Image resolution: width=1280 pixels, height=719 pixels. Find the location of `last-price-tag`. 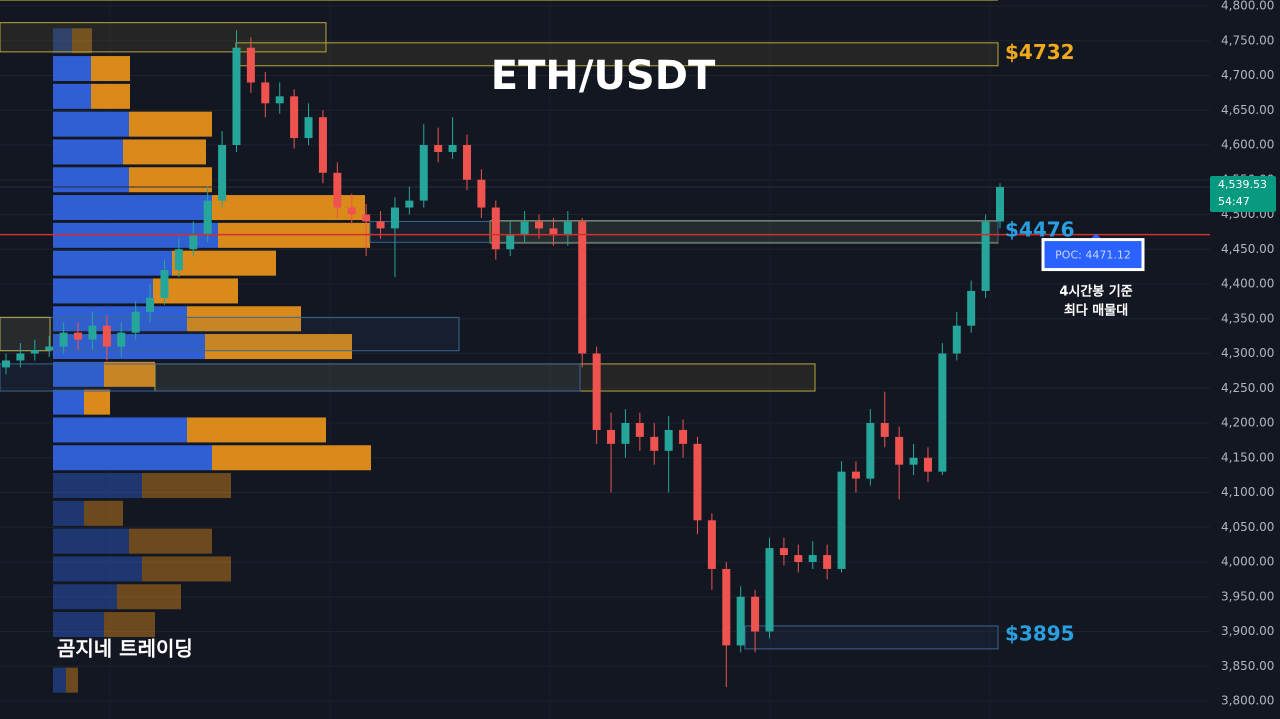

last-price-tag is located at coordinates (1243, 194).